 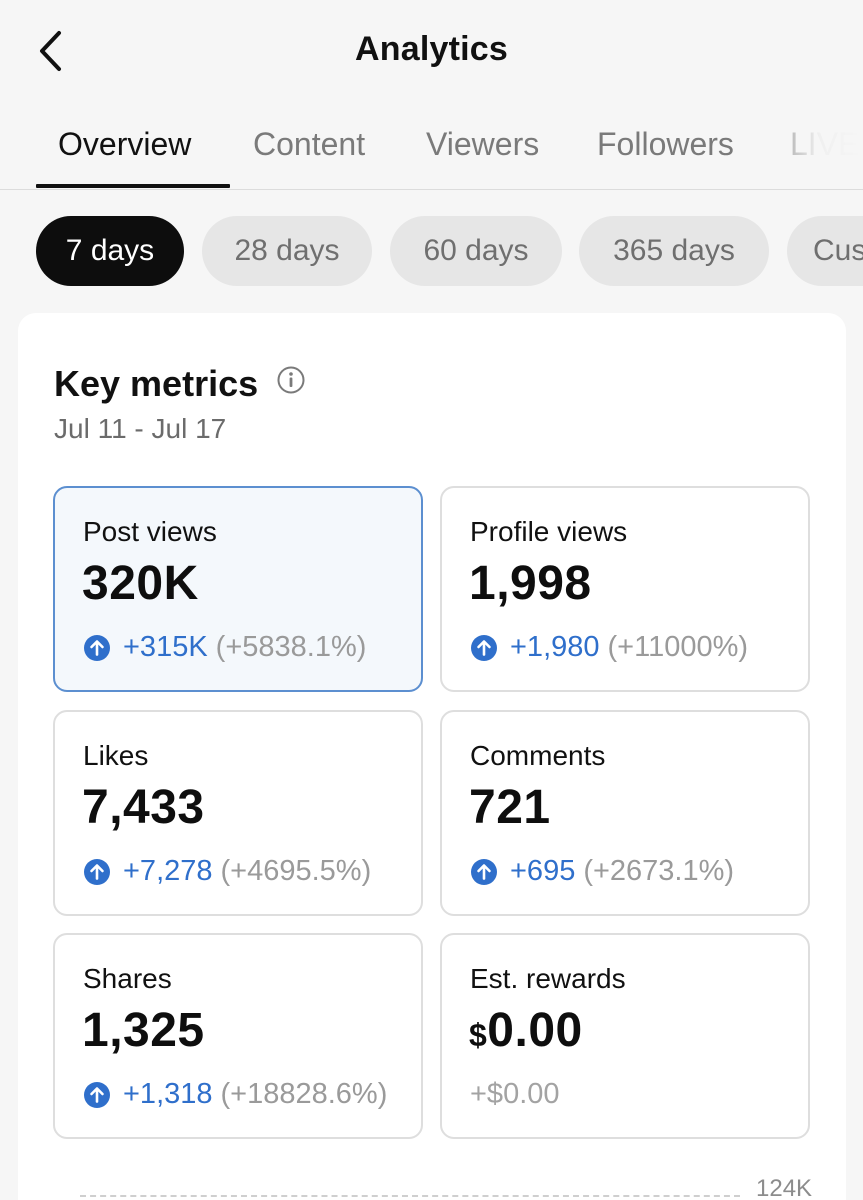 What do you see at coordinates (168, 871) in the screenshot?
I see `metric-delta: +7,278` at bounding box center [168, 871].